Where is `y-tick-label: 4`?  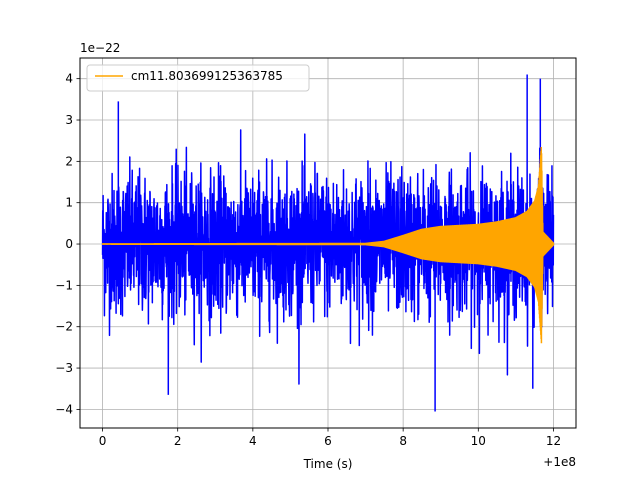 y-tick-label: 4 is located at coordinates (69, 79).